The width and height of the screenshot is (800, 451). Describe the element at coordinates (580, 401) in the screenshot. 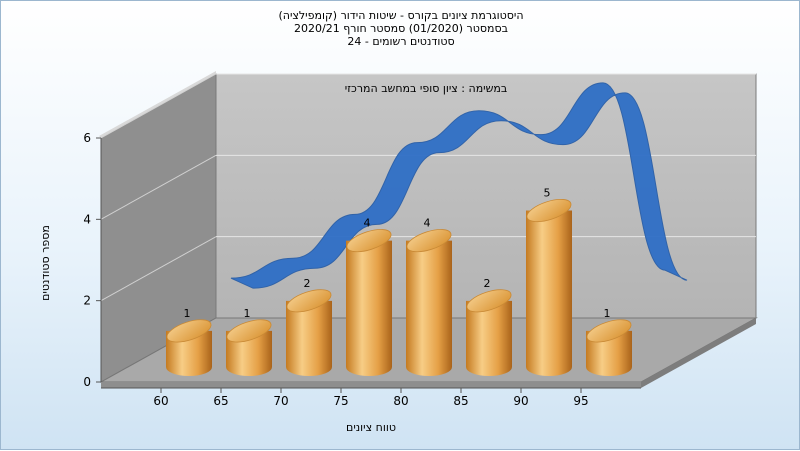

I see `x-tick-label: 95` at that location.